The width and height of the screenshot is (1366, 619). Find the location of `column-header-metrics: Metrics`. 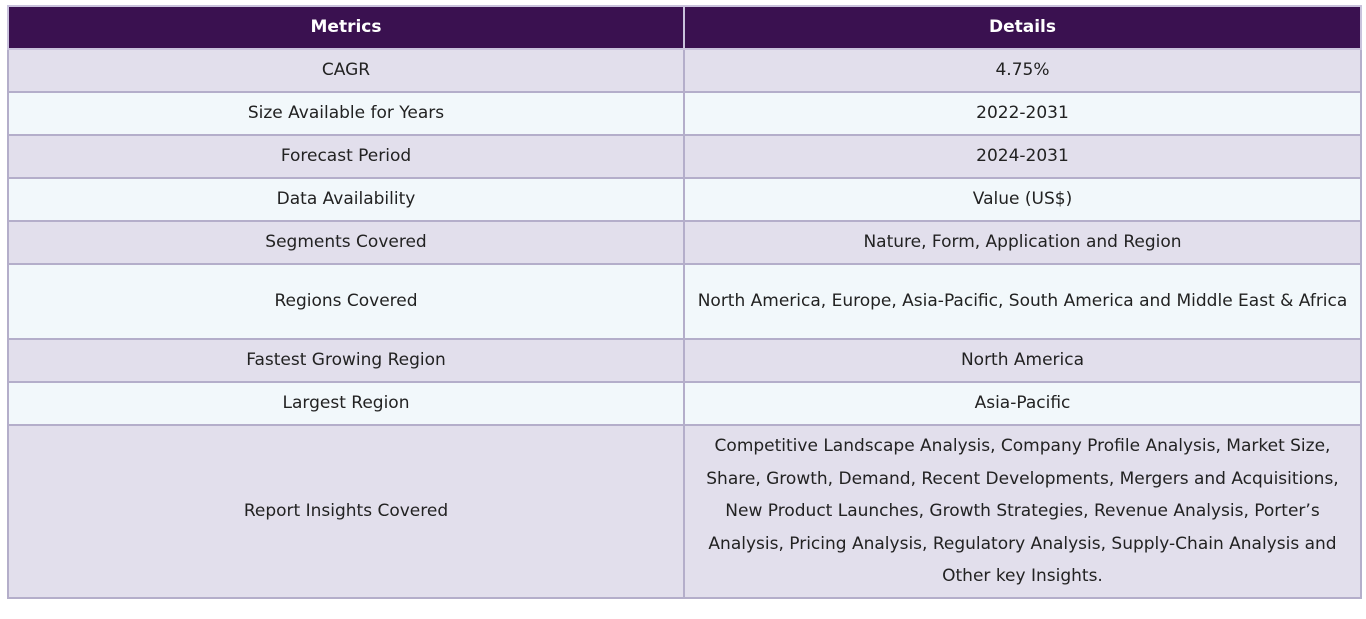

column-header-metrics: Metrics is located at coordinates (346, 27).